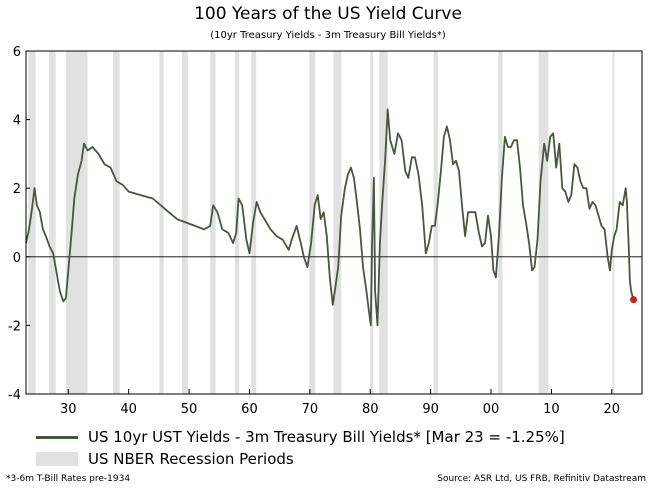  Describe the element at coordinates (612, 409) in the screenshot. I see `x-tick-label: 20` at that location.